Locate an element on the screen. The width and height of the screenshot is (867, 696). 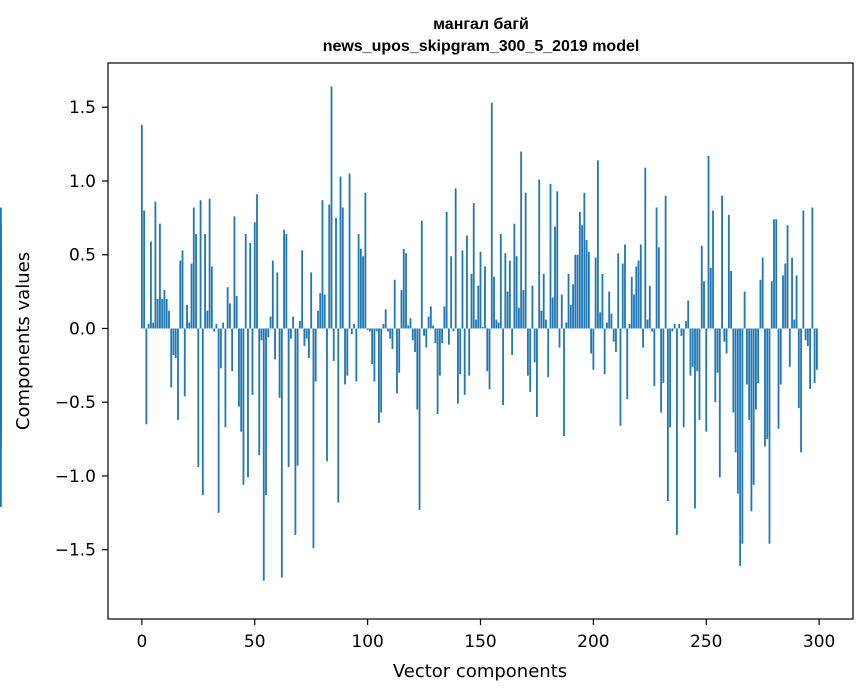
y-tick-label: −1.0 is located at coordinates (75, 477).